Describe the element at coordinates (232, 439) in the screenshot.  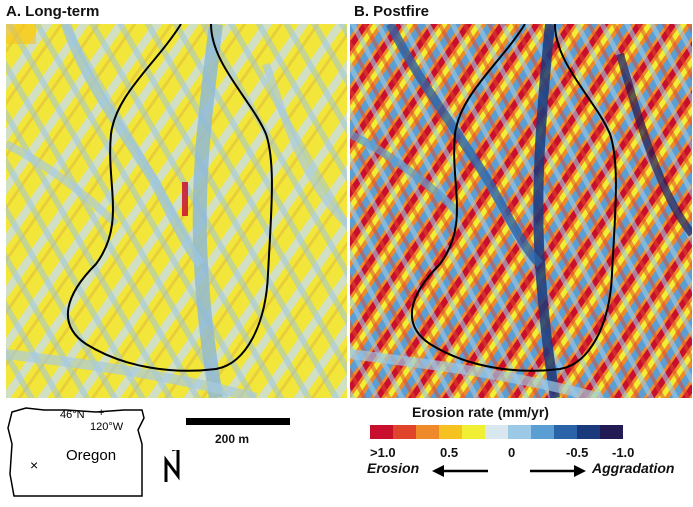
I see `scale-label: 200 m` at that location.